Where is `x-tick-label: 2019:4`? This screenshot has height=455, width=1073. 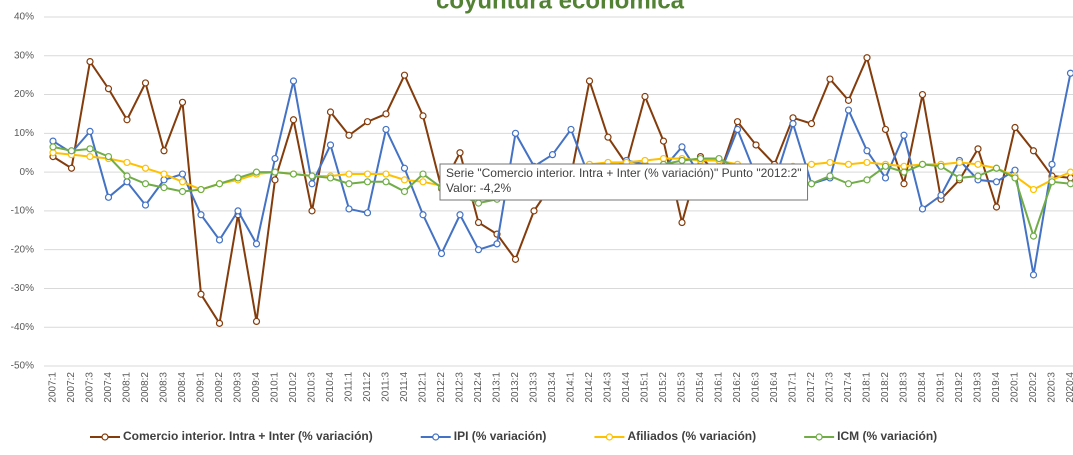 x-tick-label: 2019:4 is located at coordinates (996, 387).